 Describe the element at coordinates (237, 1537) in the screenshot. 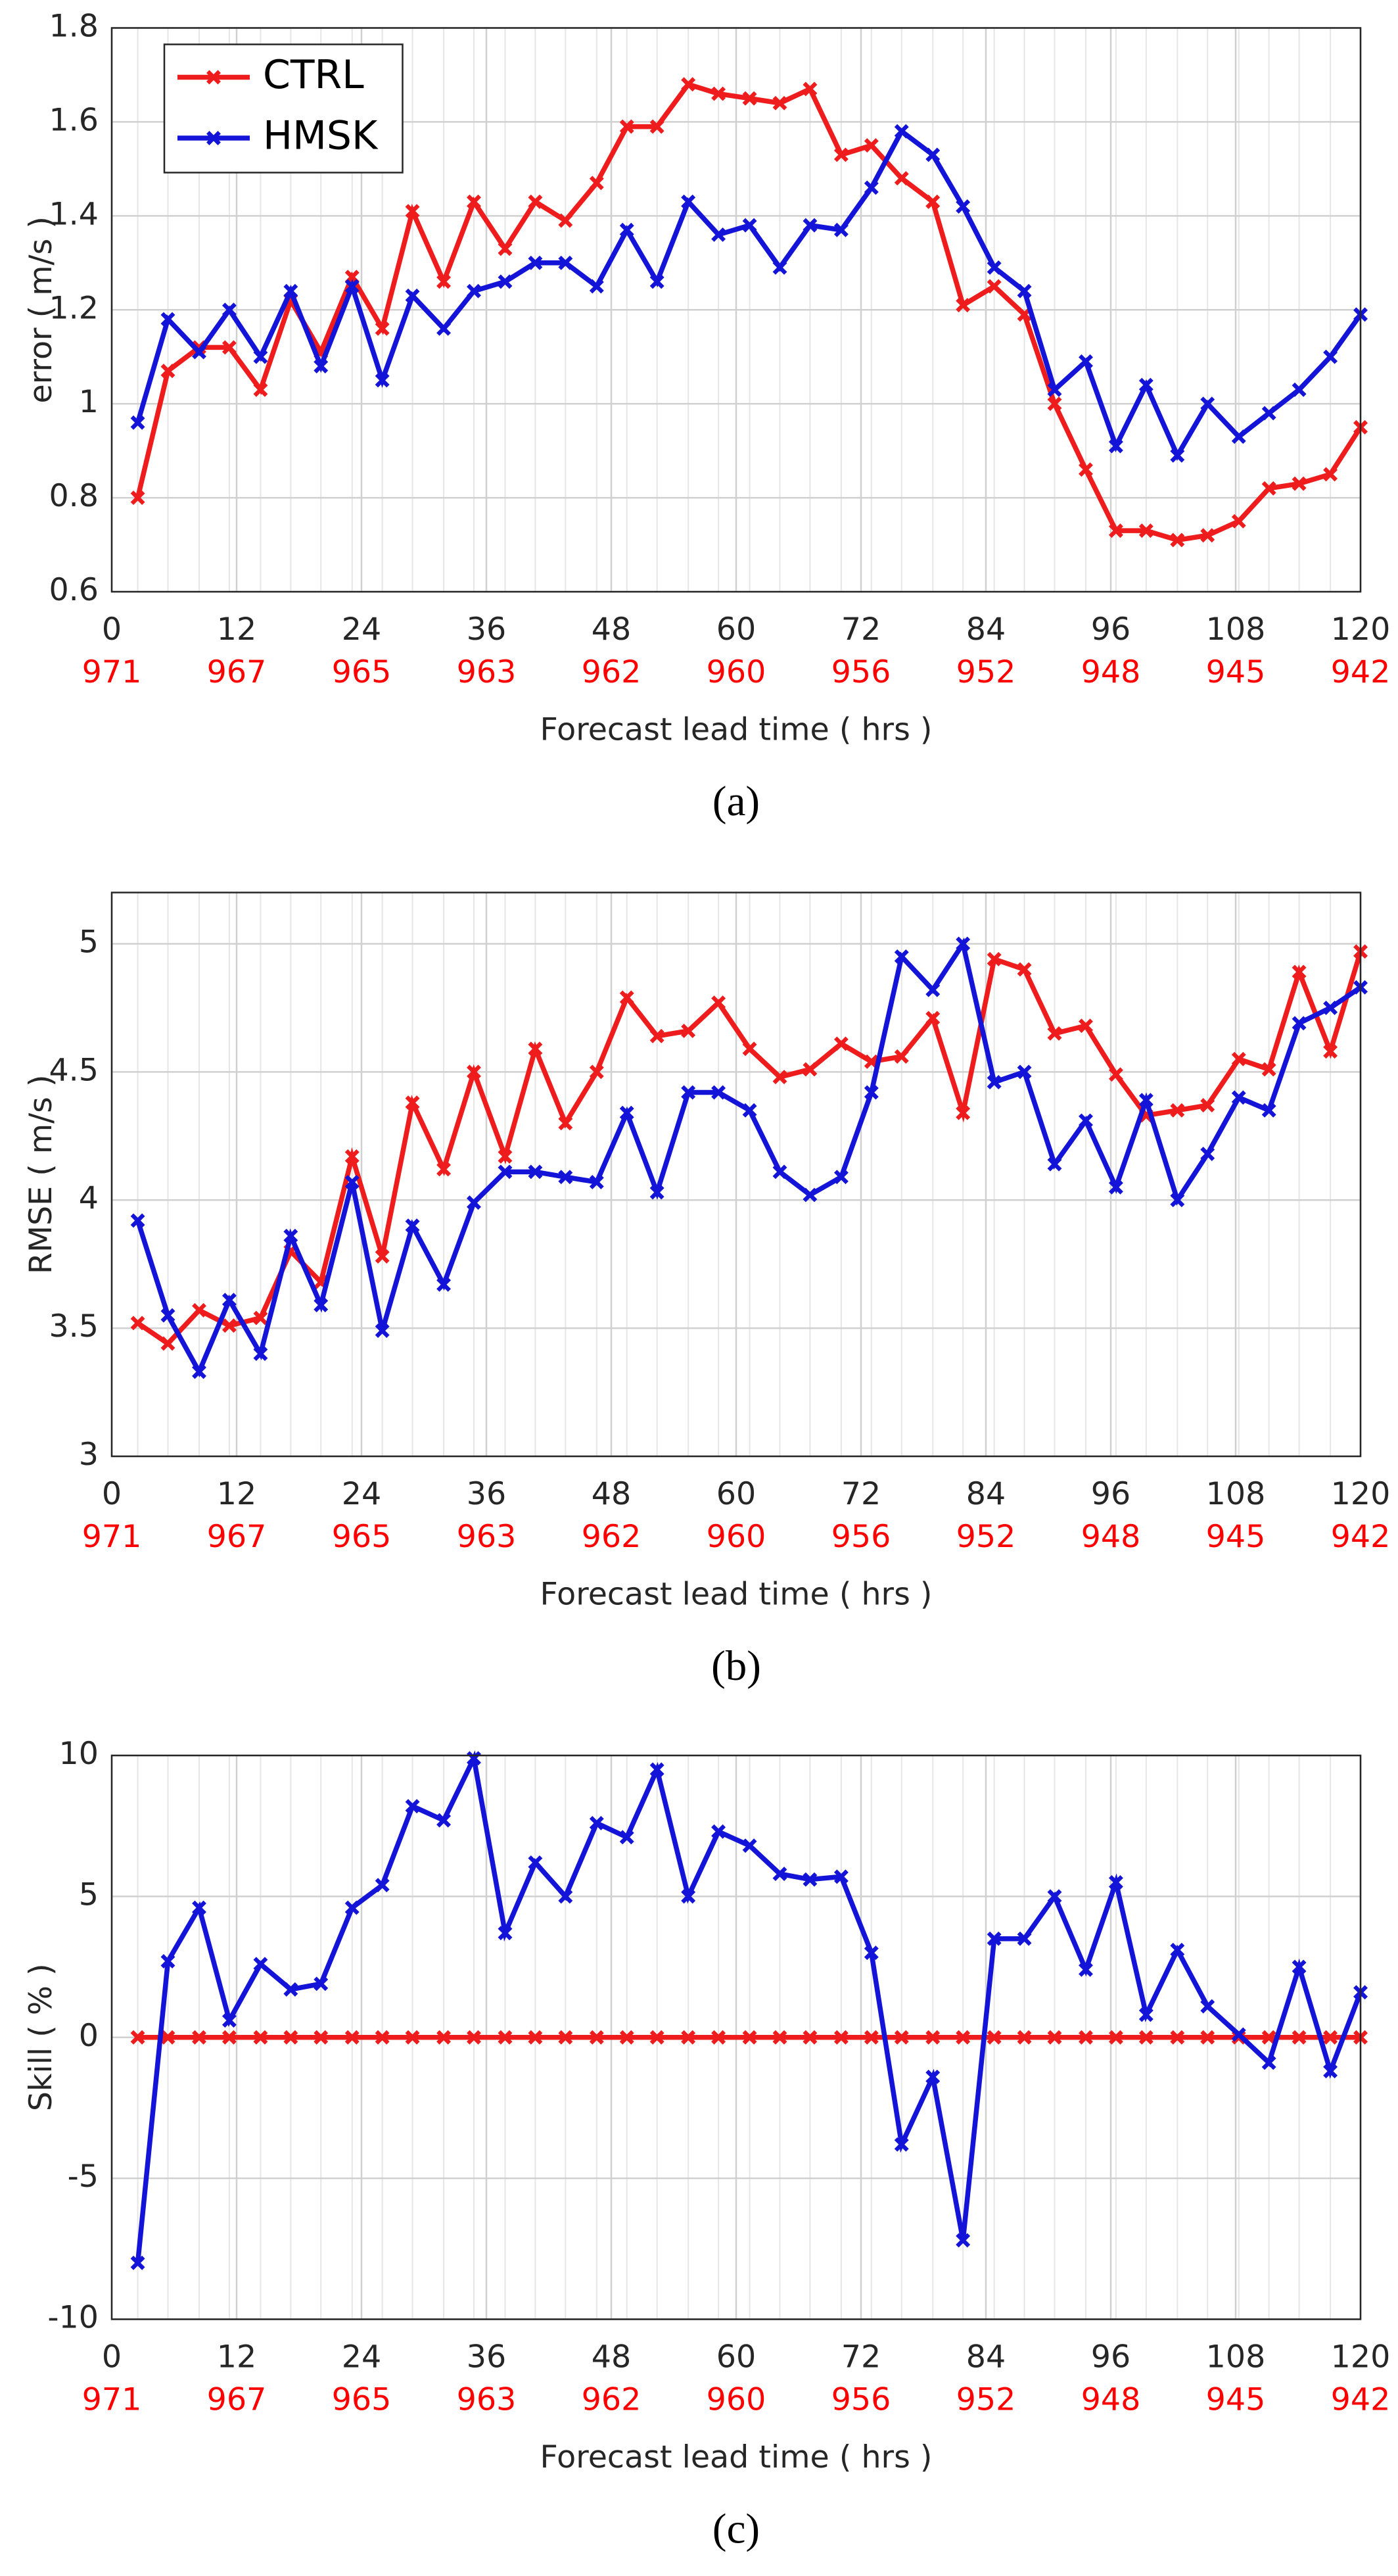

I see `x-tick-secondary-label: 967` at that location.